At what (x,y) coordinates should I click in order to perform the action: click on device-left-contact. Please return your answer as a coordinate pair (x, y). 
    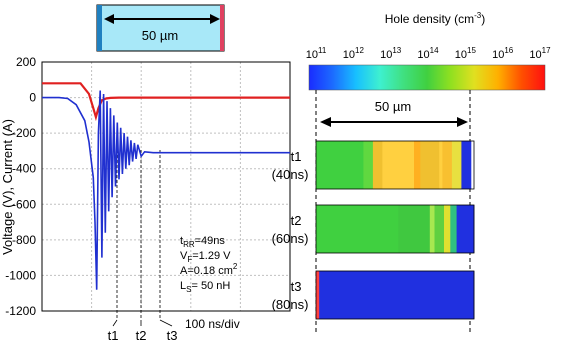
    Looking at the image, I should click on (99, 28).